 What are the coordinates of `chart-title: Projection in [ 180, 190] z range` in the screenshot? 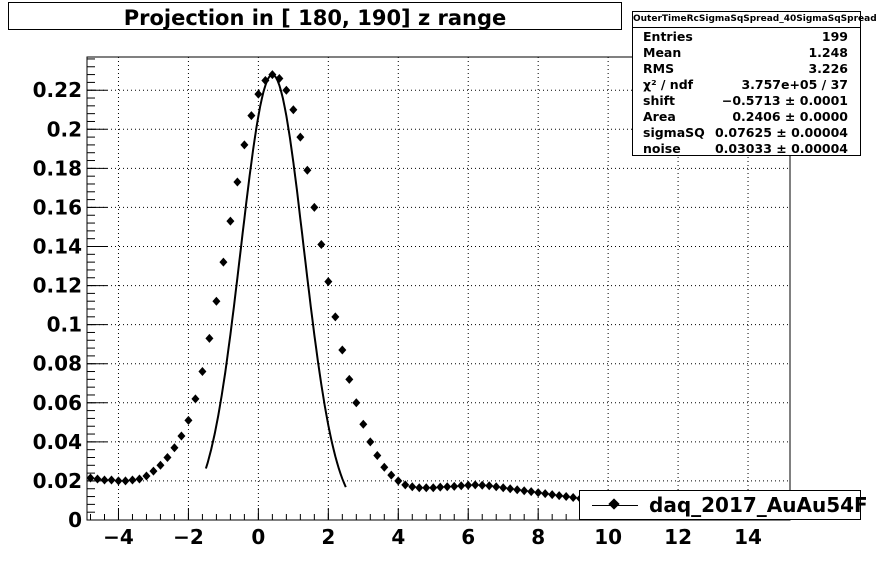 It's located at (315, 18).